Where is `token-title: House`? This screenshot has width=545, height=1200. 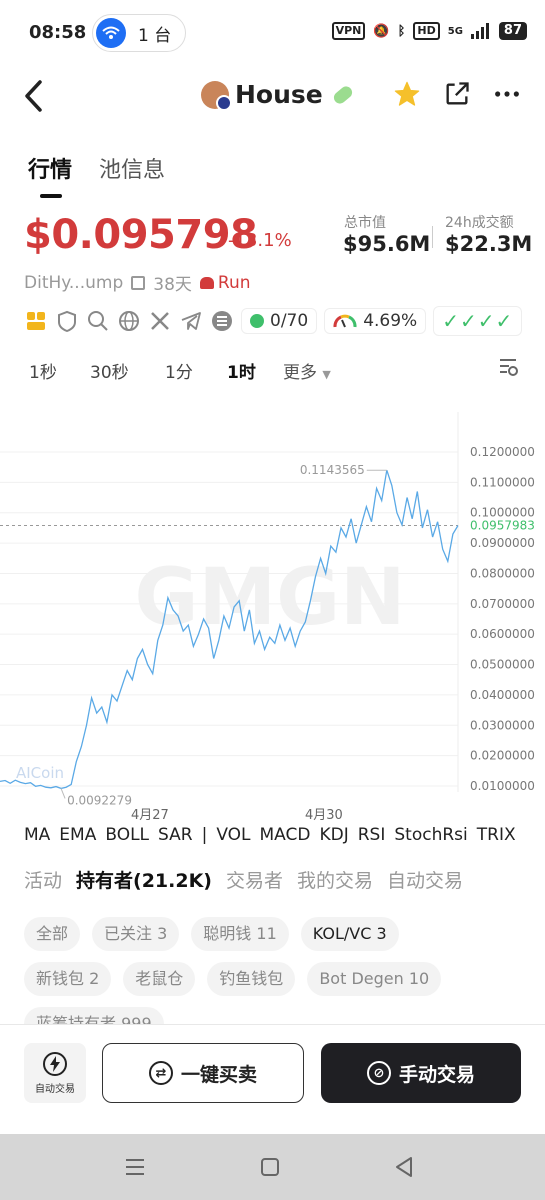 token-title: House is located at coordinates (278, 95).